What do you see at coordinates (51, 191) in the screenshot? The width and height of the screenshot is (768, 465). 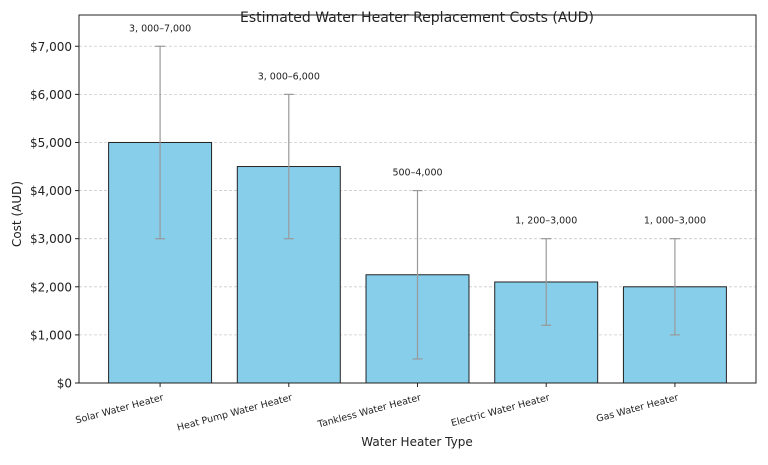 I see `y-tick-label: $4,000` at bounding box center [51, 191].